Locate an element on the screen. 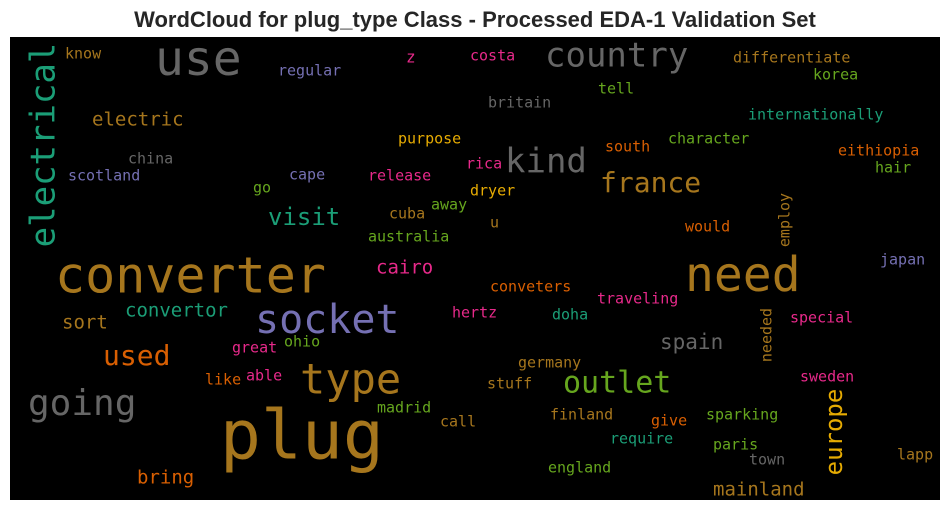  word: u is located at coordinates (494, 223).